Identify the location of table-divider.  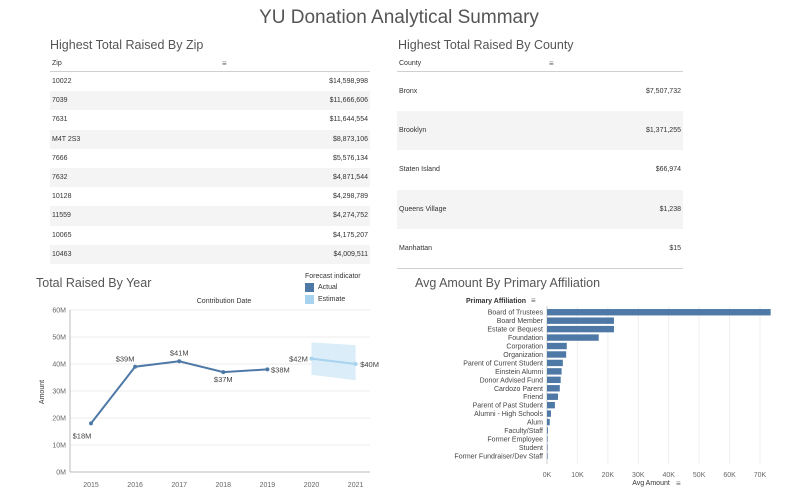
(540, 268).